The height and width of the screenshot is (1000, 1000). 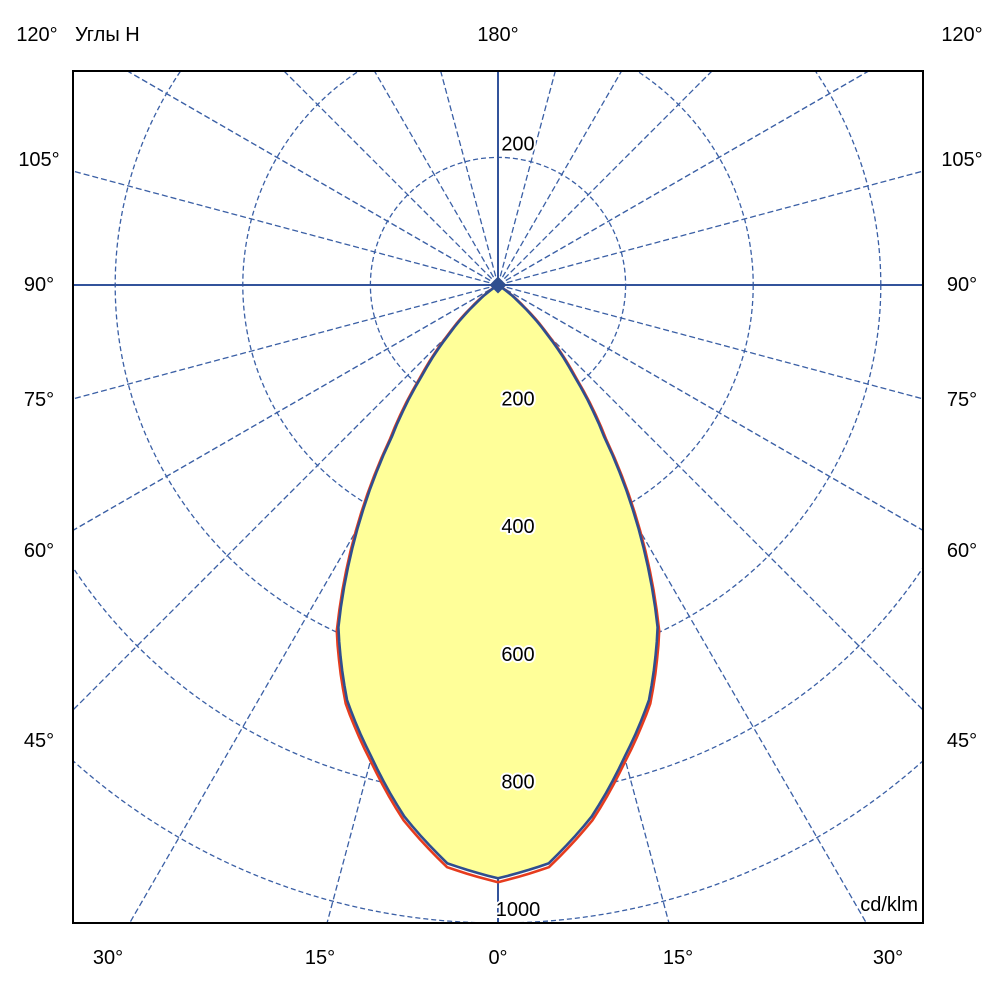 I want to click on angle-label-right-90deg: 90°, so click(x=962, y=285).